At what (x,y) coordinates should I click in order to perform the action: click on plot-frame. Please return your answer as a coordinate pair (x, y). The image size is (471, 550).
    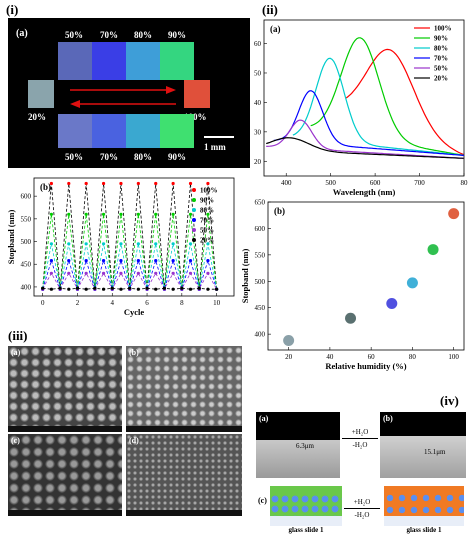
    Looking at the image, I should click on (366, 276).